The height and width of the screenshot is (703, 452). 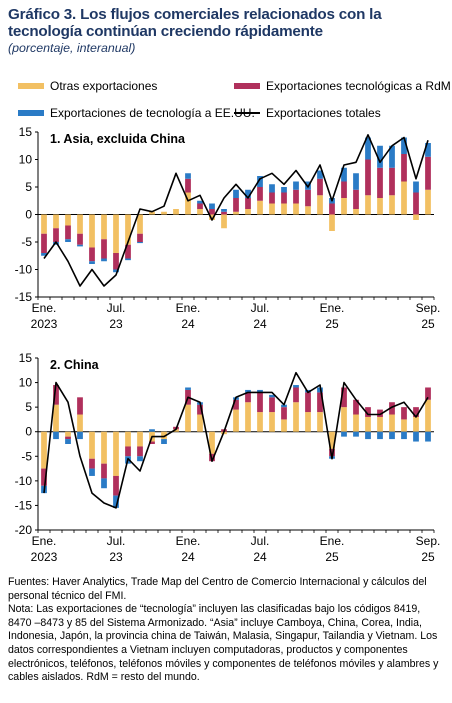 What do you see at coordinates (247, 113) in the screenshot?
I see `legend-line-total` at bounding box center [247, 113].